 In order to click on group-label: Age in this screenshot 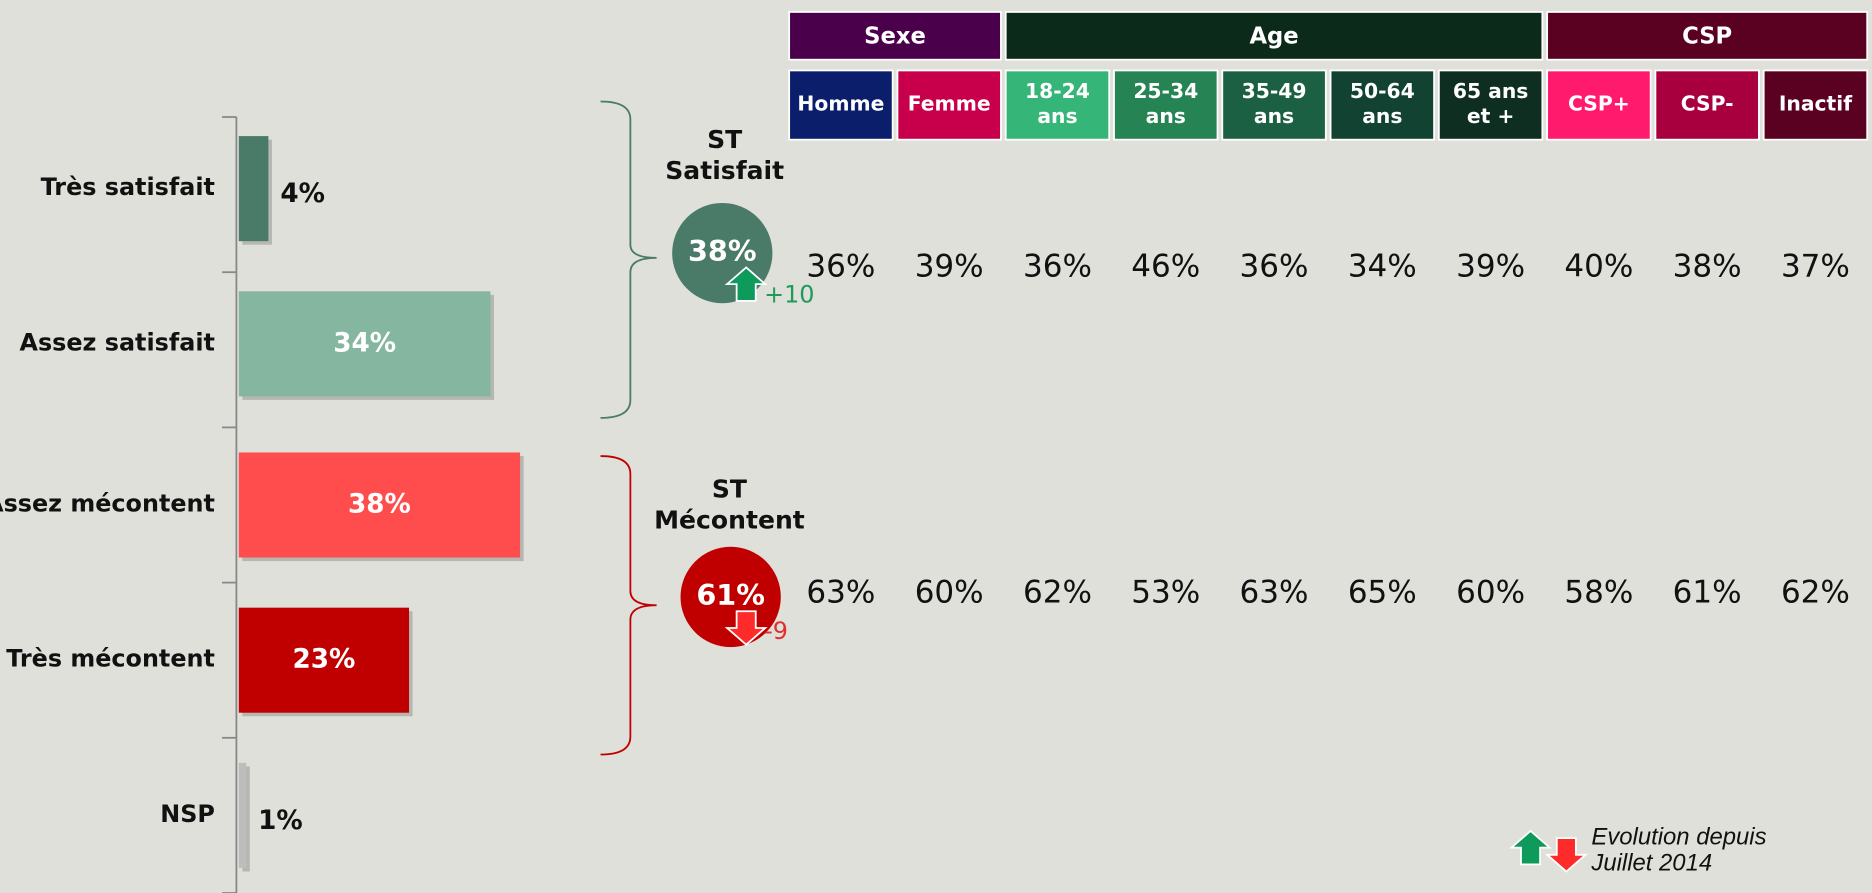, I will do `click(1273, 37)`.